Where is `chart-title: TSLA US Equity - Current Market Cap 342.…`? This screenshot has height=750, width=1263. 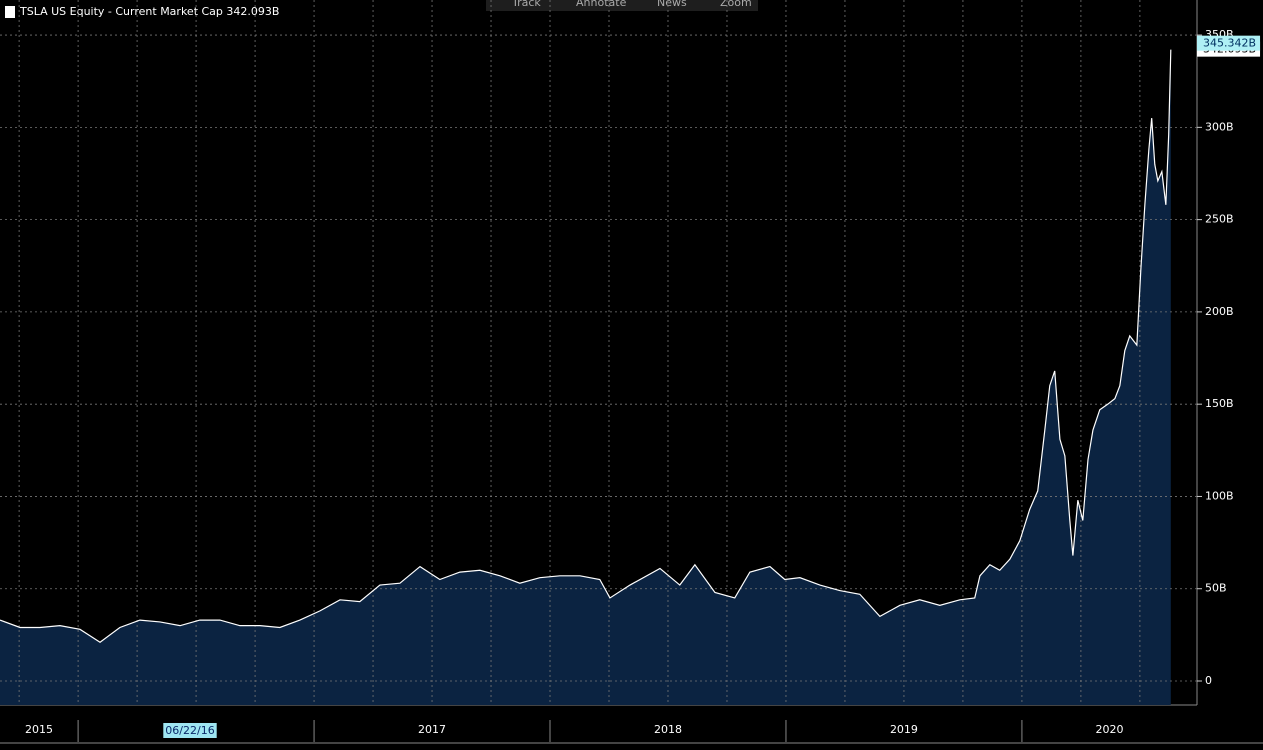
chart-title: TSLA US Equity - Current Market Cap 342.… is located at coordinates (149, 11).